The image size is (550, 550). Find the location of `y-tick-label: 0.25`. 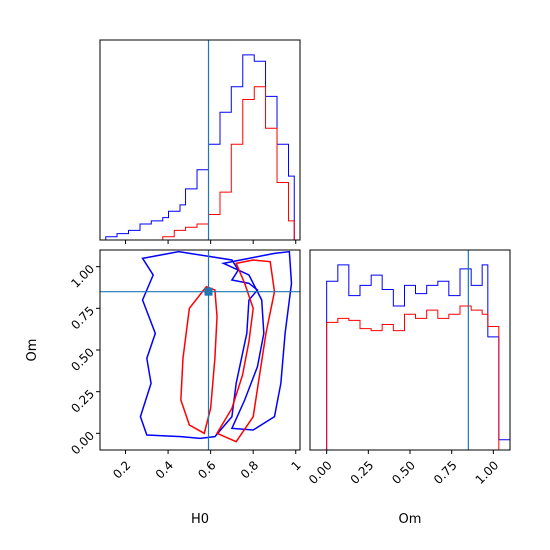

y-tick-label: 0.25 is located at coordinates (82, 401).